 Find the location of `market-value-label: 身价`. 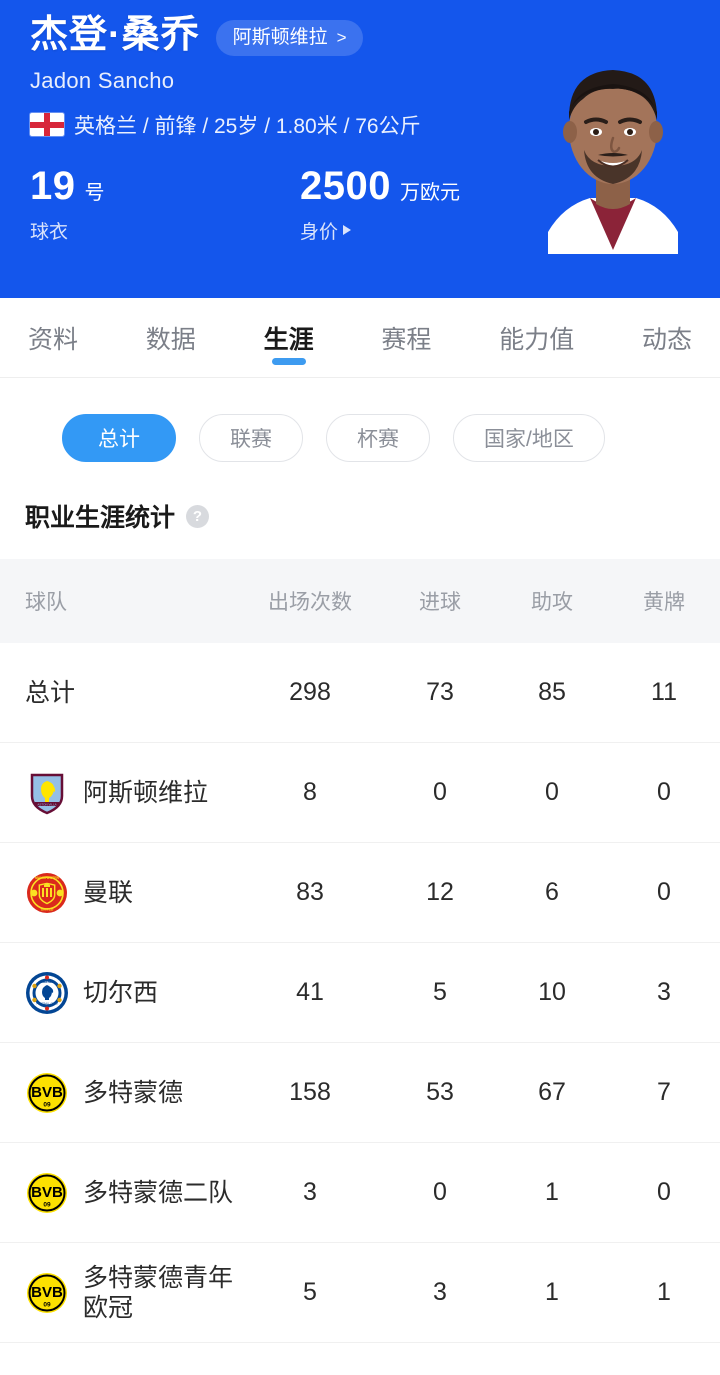

market-value-label: 身价 is located at coordinates (380, 230).